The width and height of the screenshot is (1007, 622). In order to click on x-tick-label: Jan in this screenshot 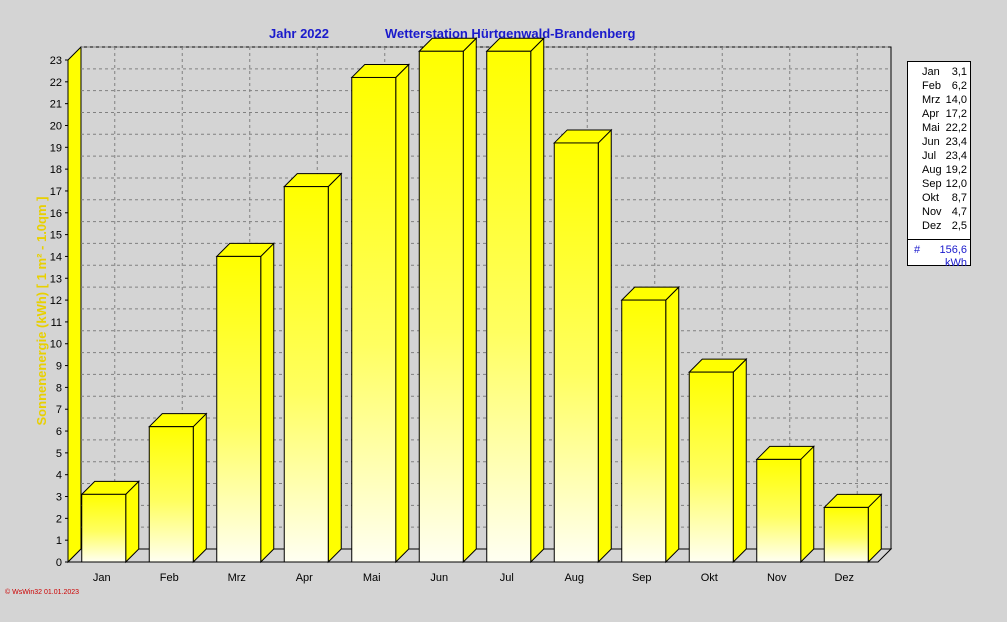, I will do `click(102, 578)`.